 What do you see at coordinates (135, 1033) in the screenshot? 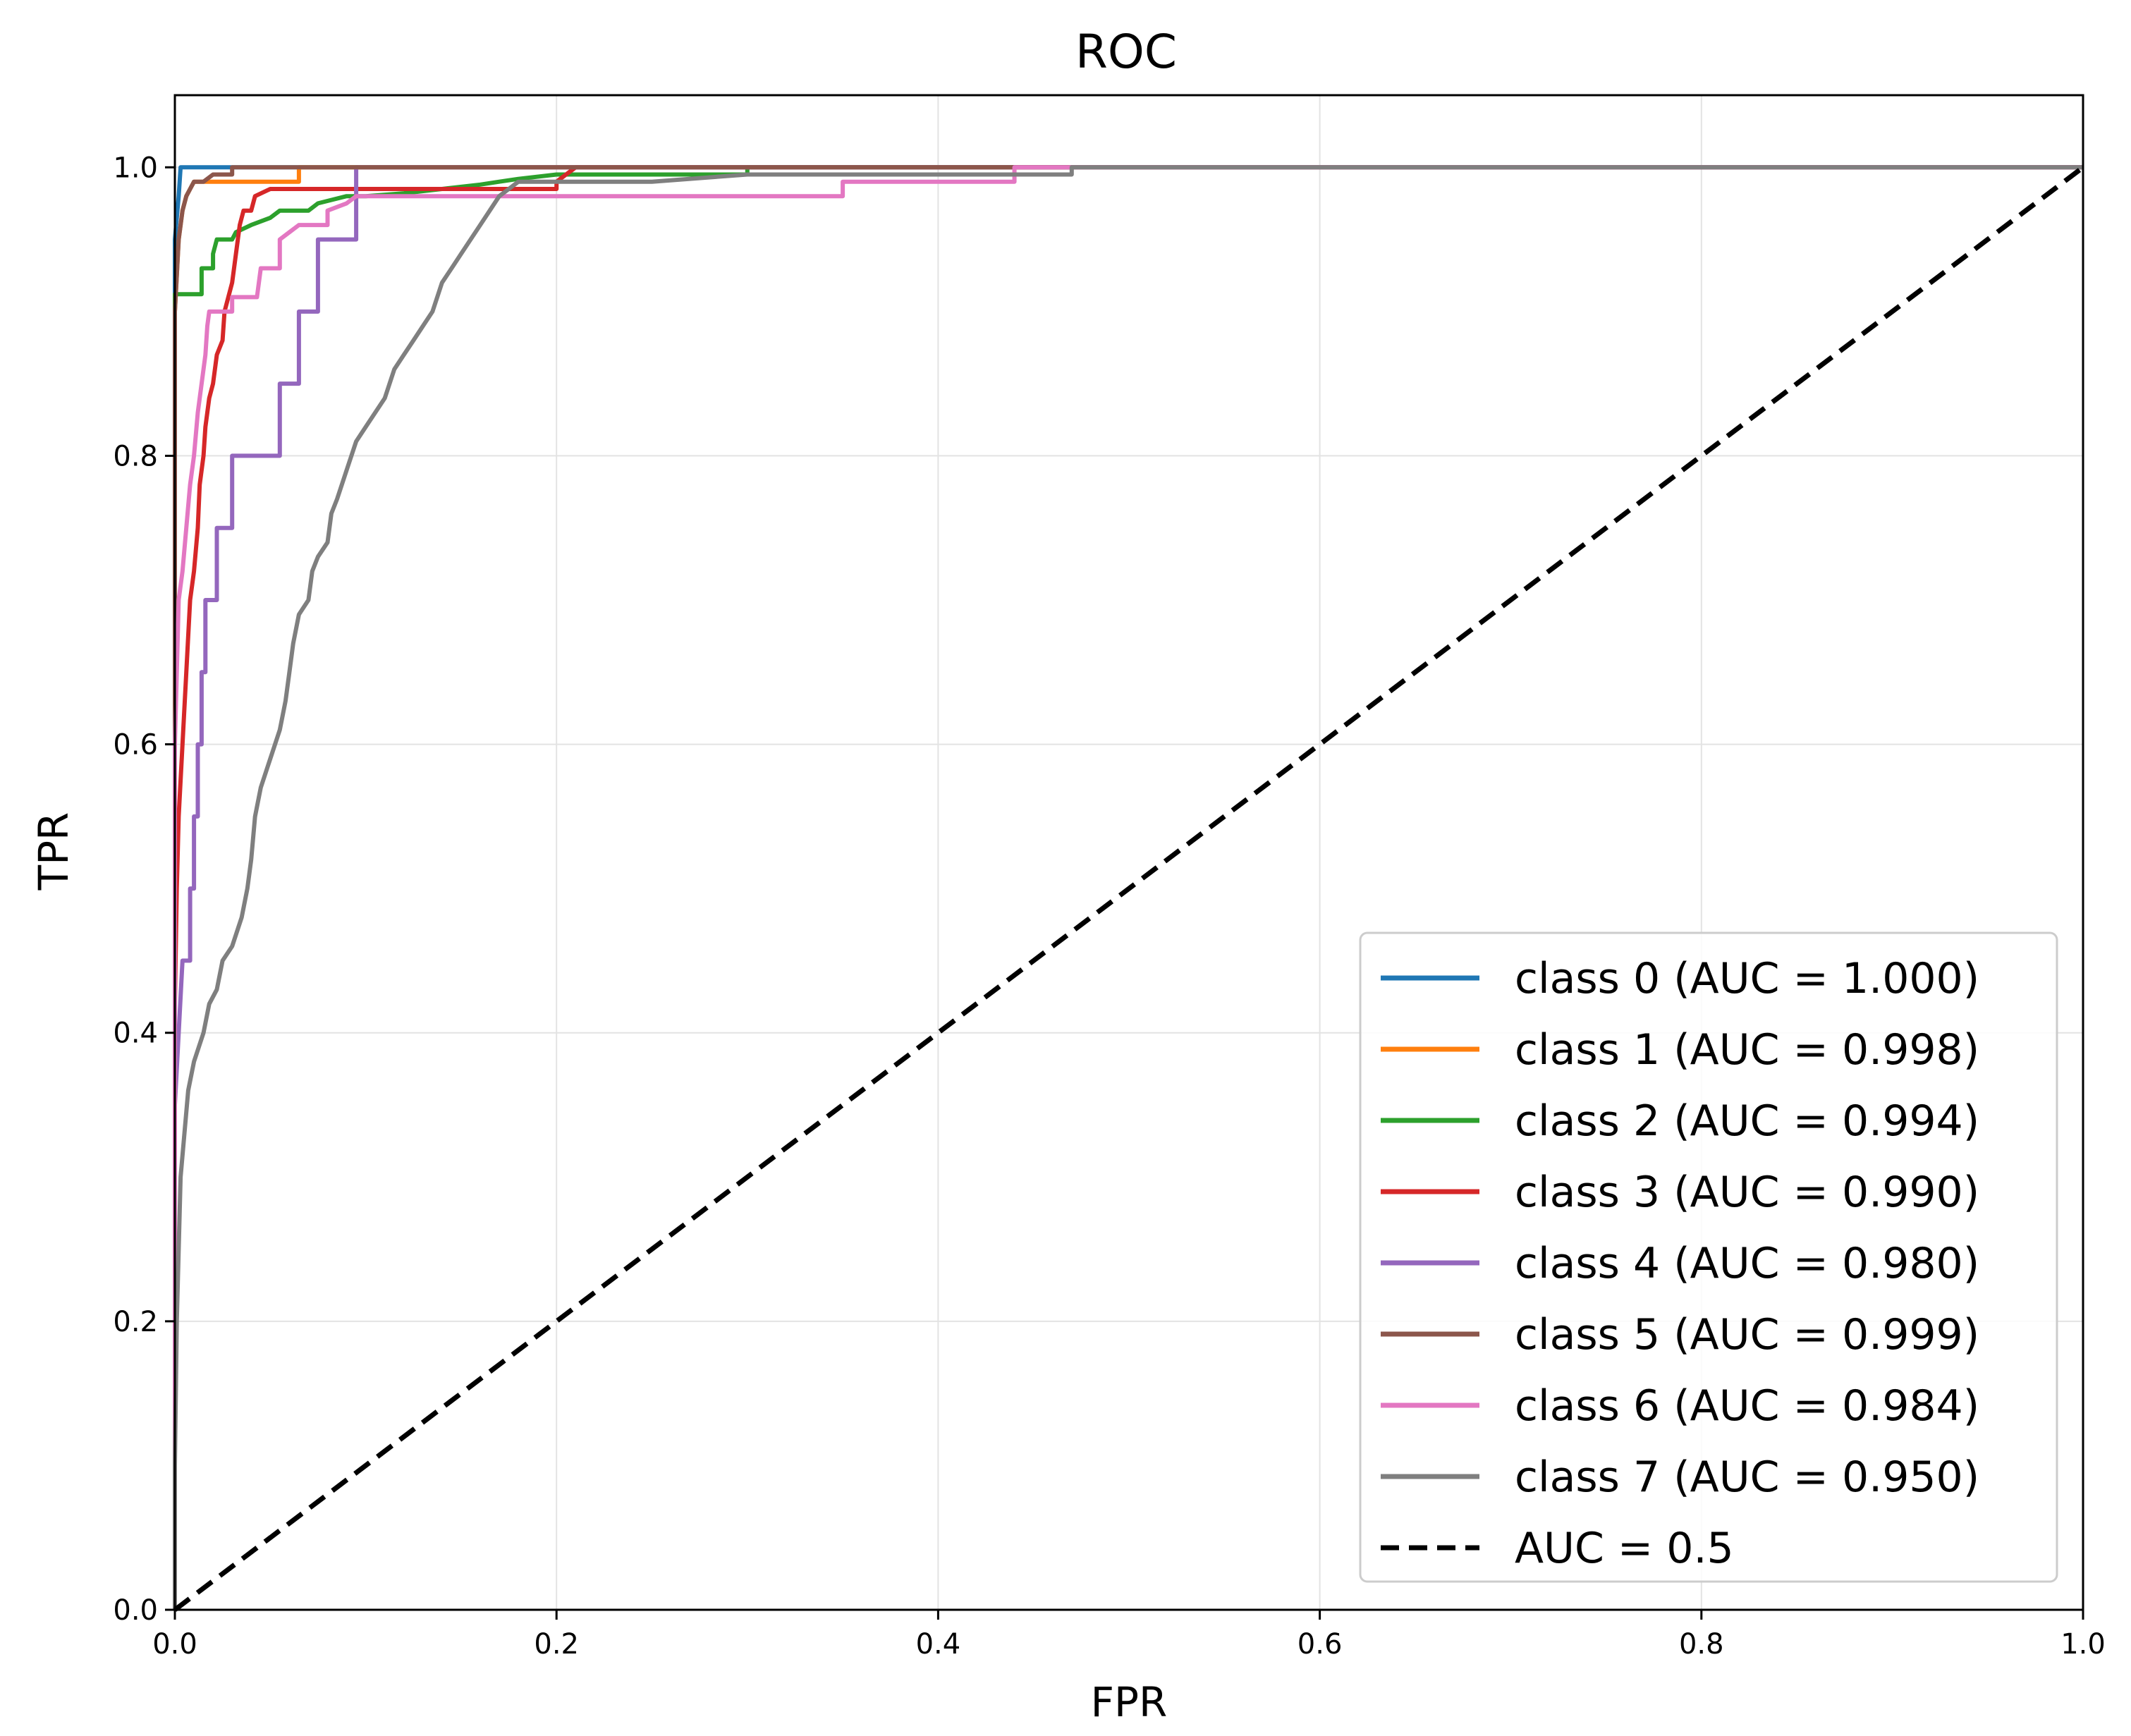
I see `y-tick-label-2: 0.4` at bounding box center [135, 1033].